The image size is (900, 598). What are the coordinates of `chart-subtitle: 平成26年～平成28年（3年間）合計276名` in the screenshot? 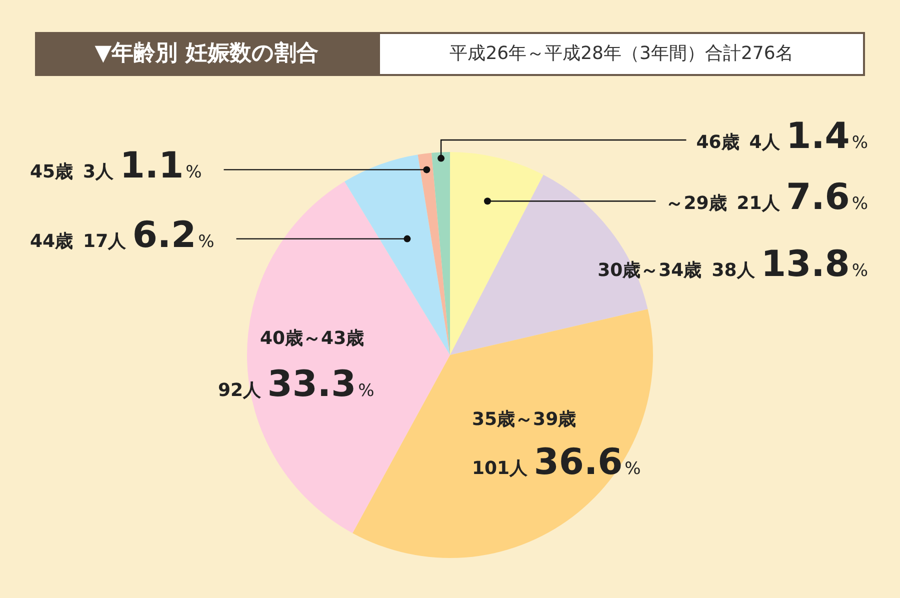 It's located at (621, 54).